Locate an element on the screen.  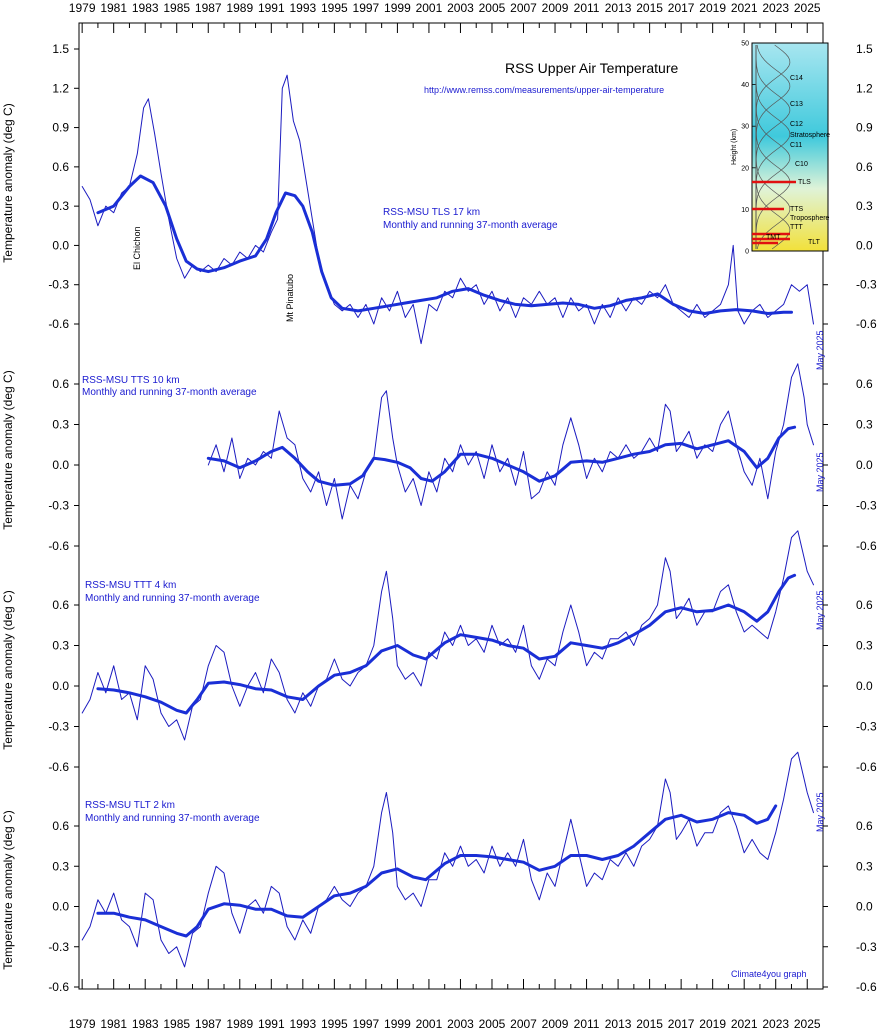
tts-ylabel-right--0.6: -0.6 is located at coordinates (866, 546).